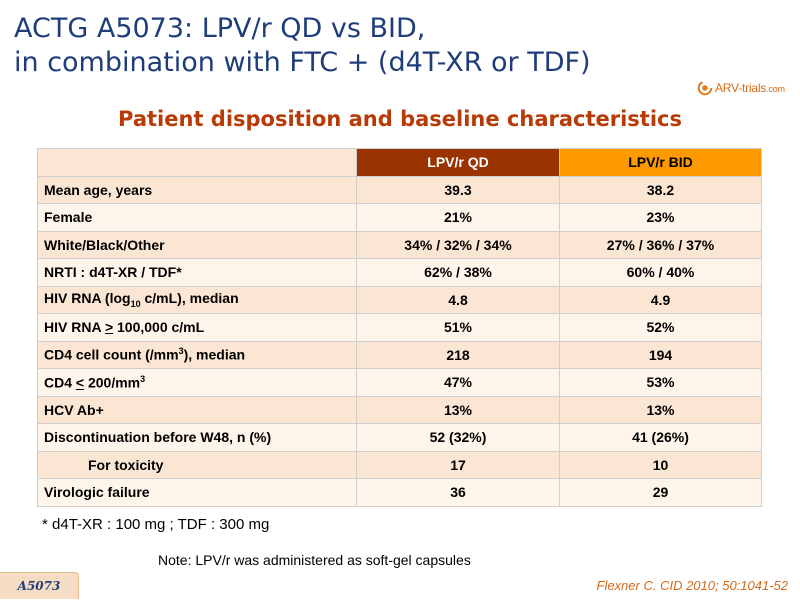 The height and width of the screenshot is (600, 800). Describe the element at coordinates (458, 382) in the screenshot. I see `qd-value: 47%` at that location.